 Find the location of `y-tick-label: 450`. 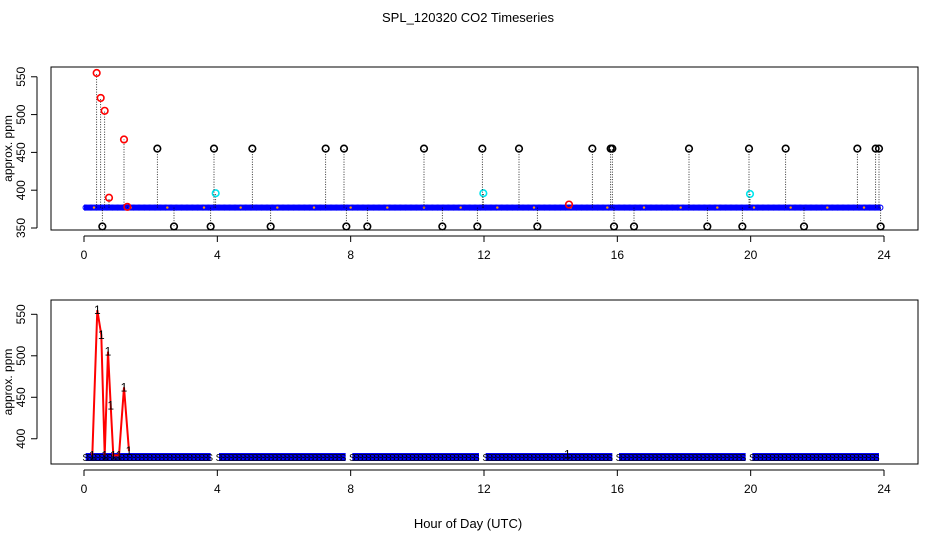

y-tick-label: 450 is located at coordinates (21, 397).